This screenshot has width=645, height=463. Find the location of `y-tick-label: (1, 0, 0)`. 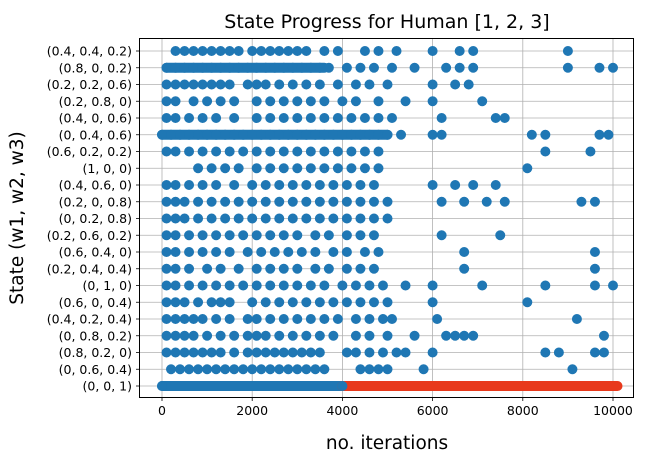

y-tick-label: (1, 0, 0) is located at coordinates (107, 168).